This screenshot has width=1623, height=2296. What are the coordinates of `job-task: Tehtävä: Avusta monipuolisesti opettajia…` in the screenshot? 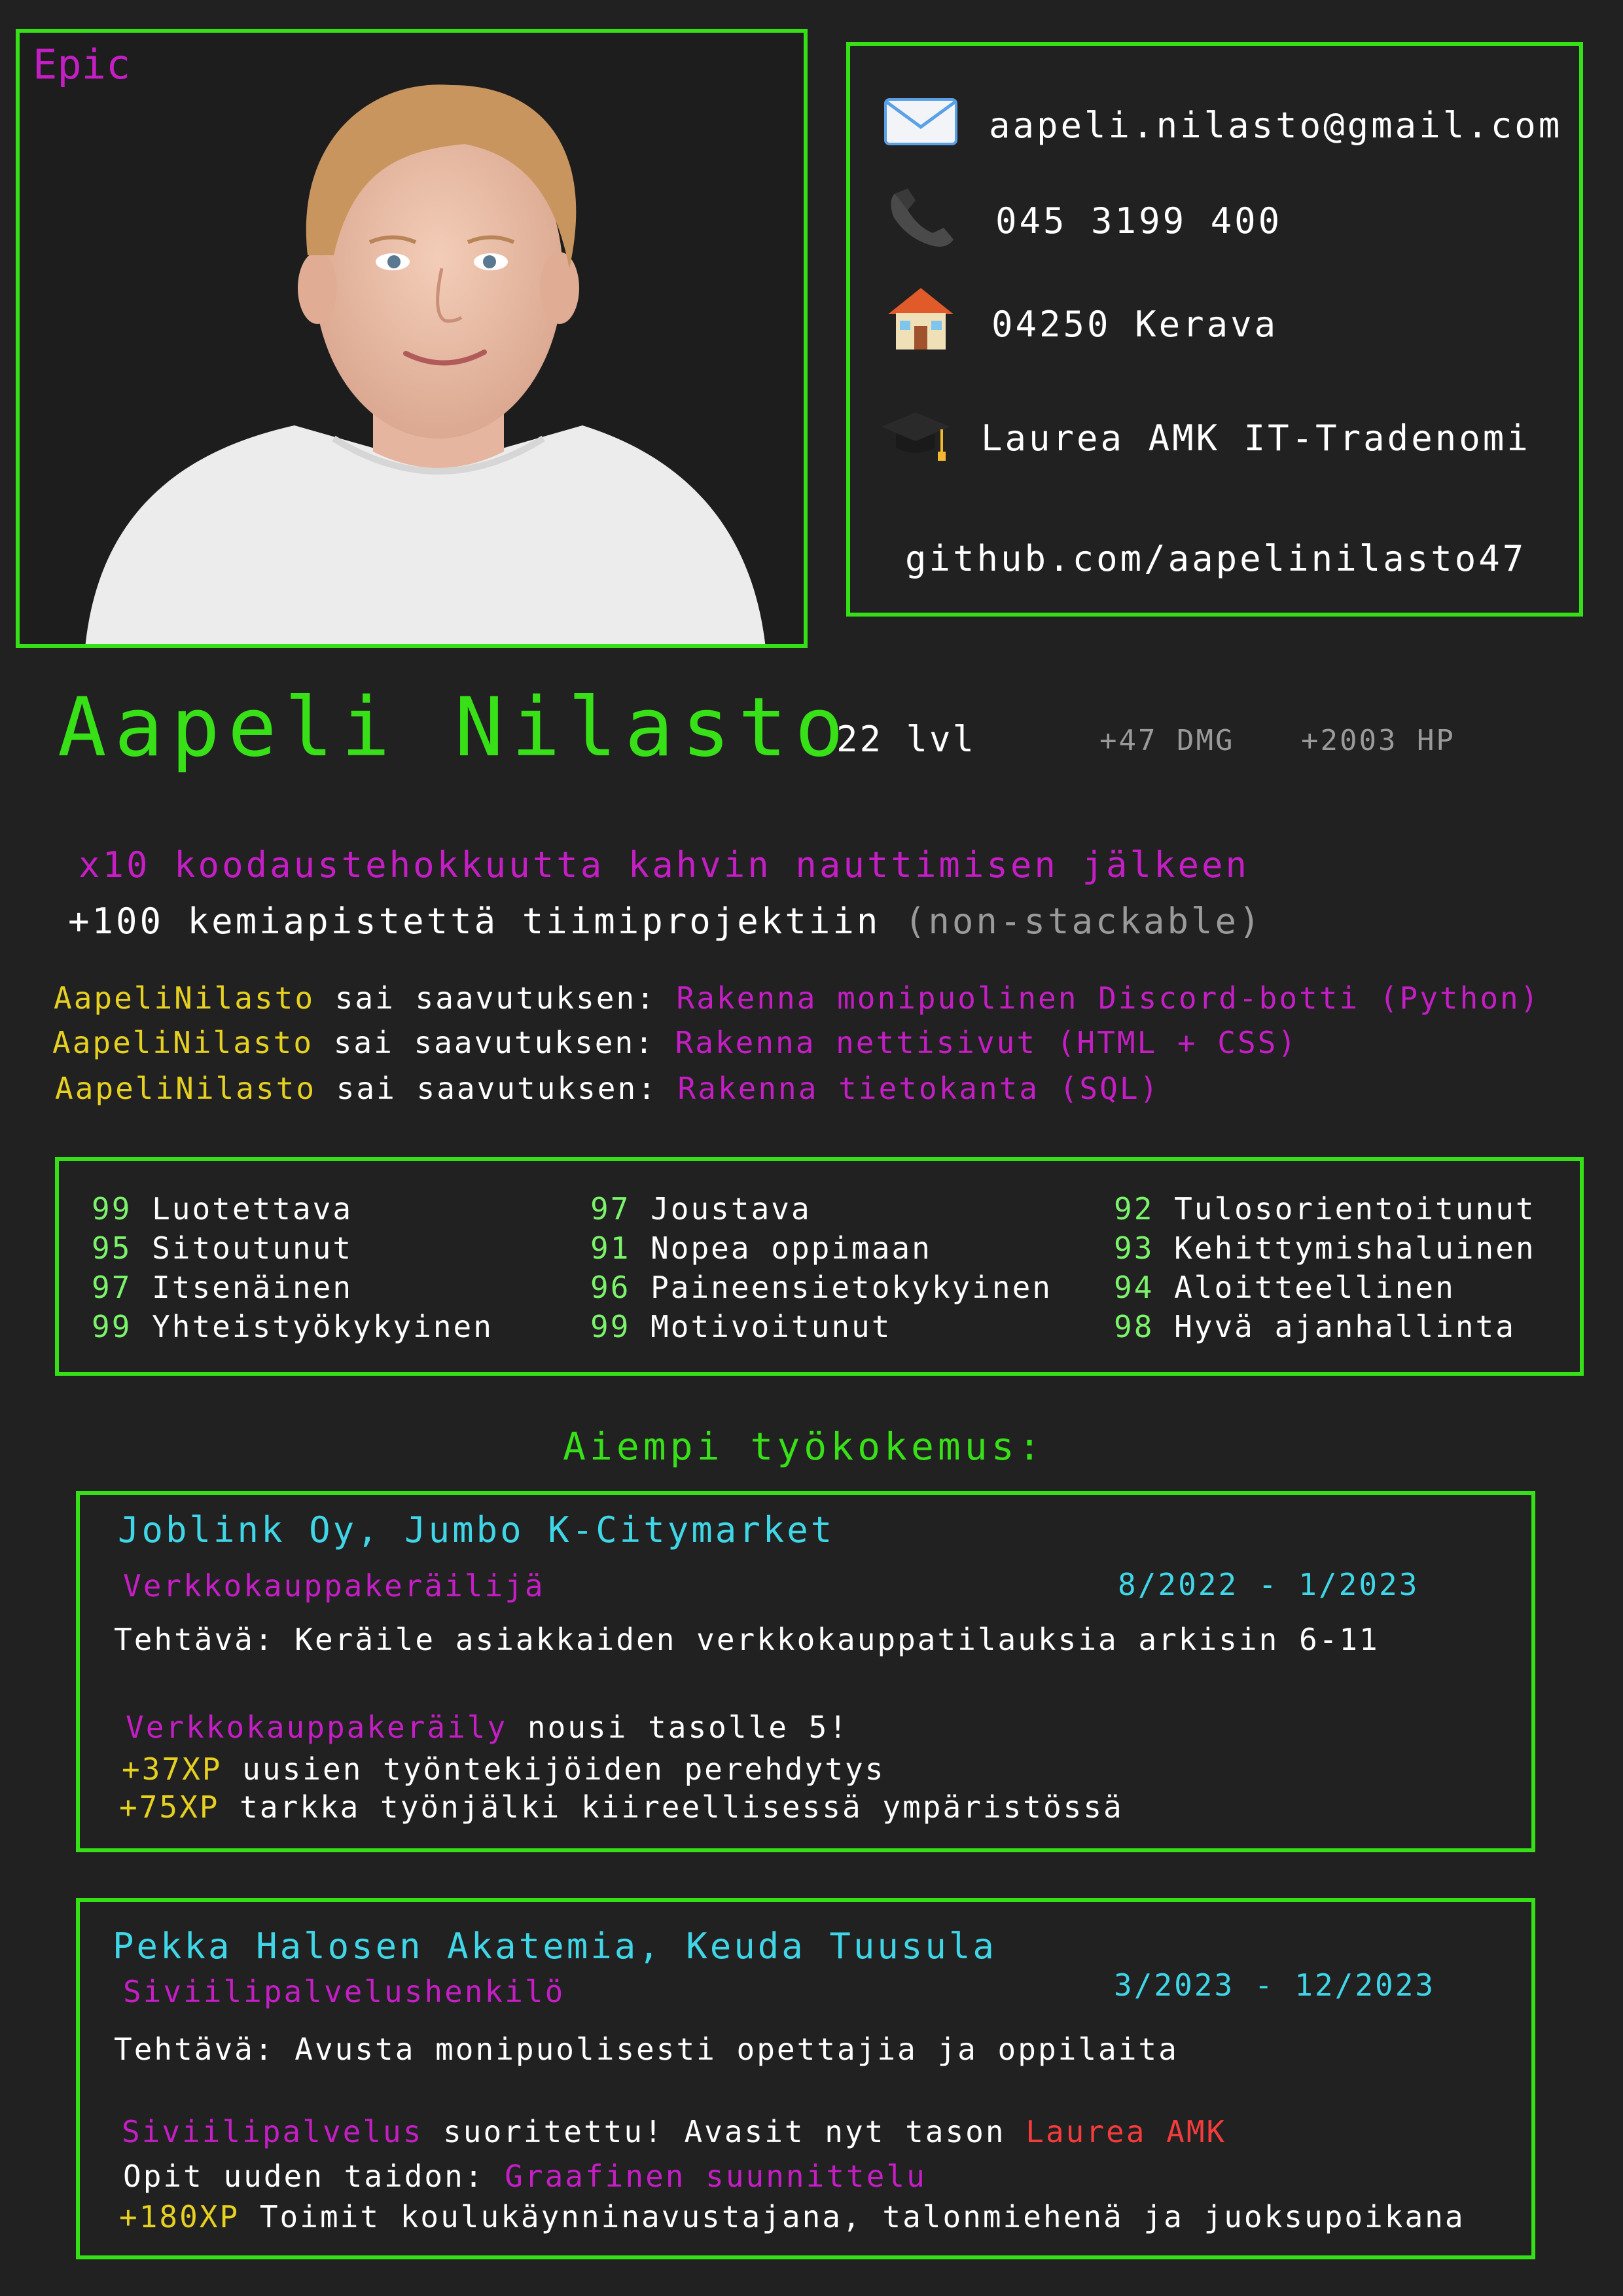 It's located at (646, 2049).